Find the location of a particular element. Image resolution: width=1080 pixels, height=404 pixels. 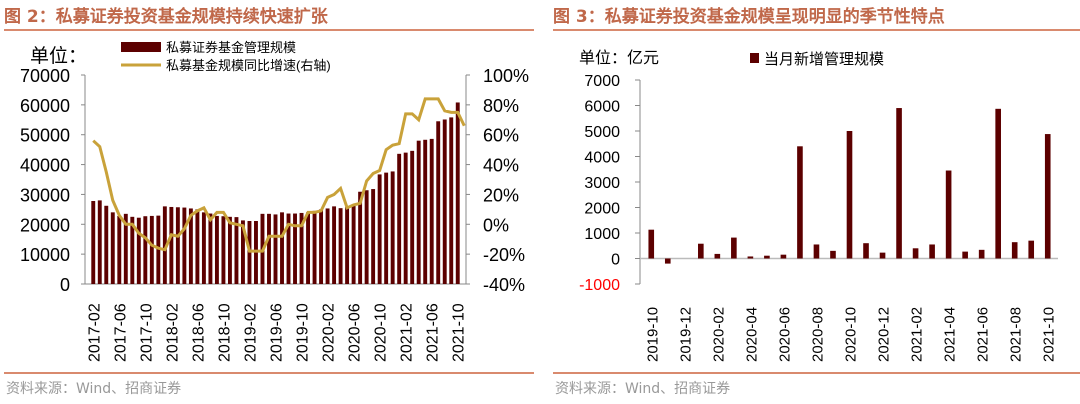

y-tick-label: -1000 is located at coordinates (599, 285).